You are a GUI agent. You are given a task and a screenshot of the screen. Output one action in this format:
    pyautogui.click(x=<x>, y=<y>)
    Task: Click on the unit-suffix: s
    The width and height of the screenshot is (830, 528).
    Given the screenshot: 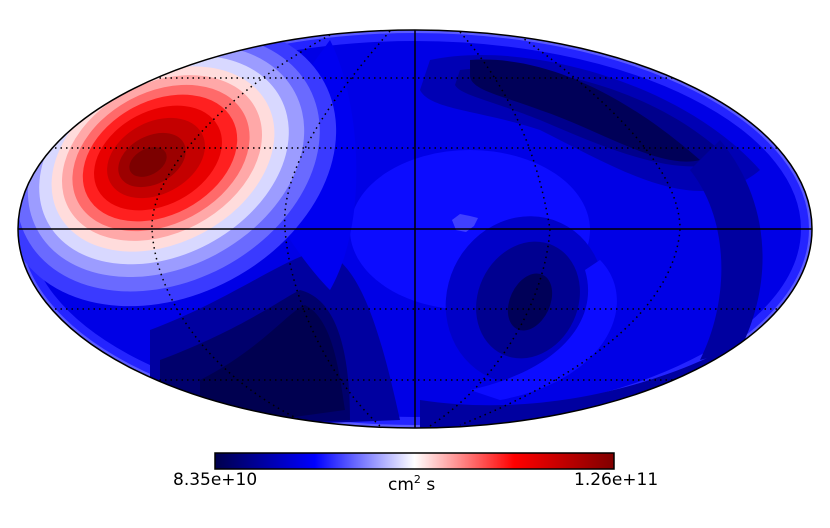 What is the action you would take?
    pyautogui.click(x=428, y=485)
    